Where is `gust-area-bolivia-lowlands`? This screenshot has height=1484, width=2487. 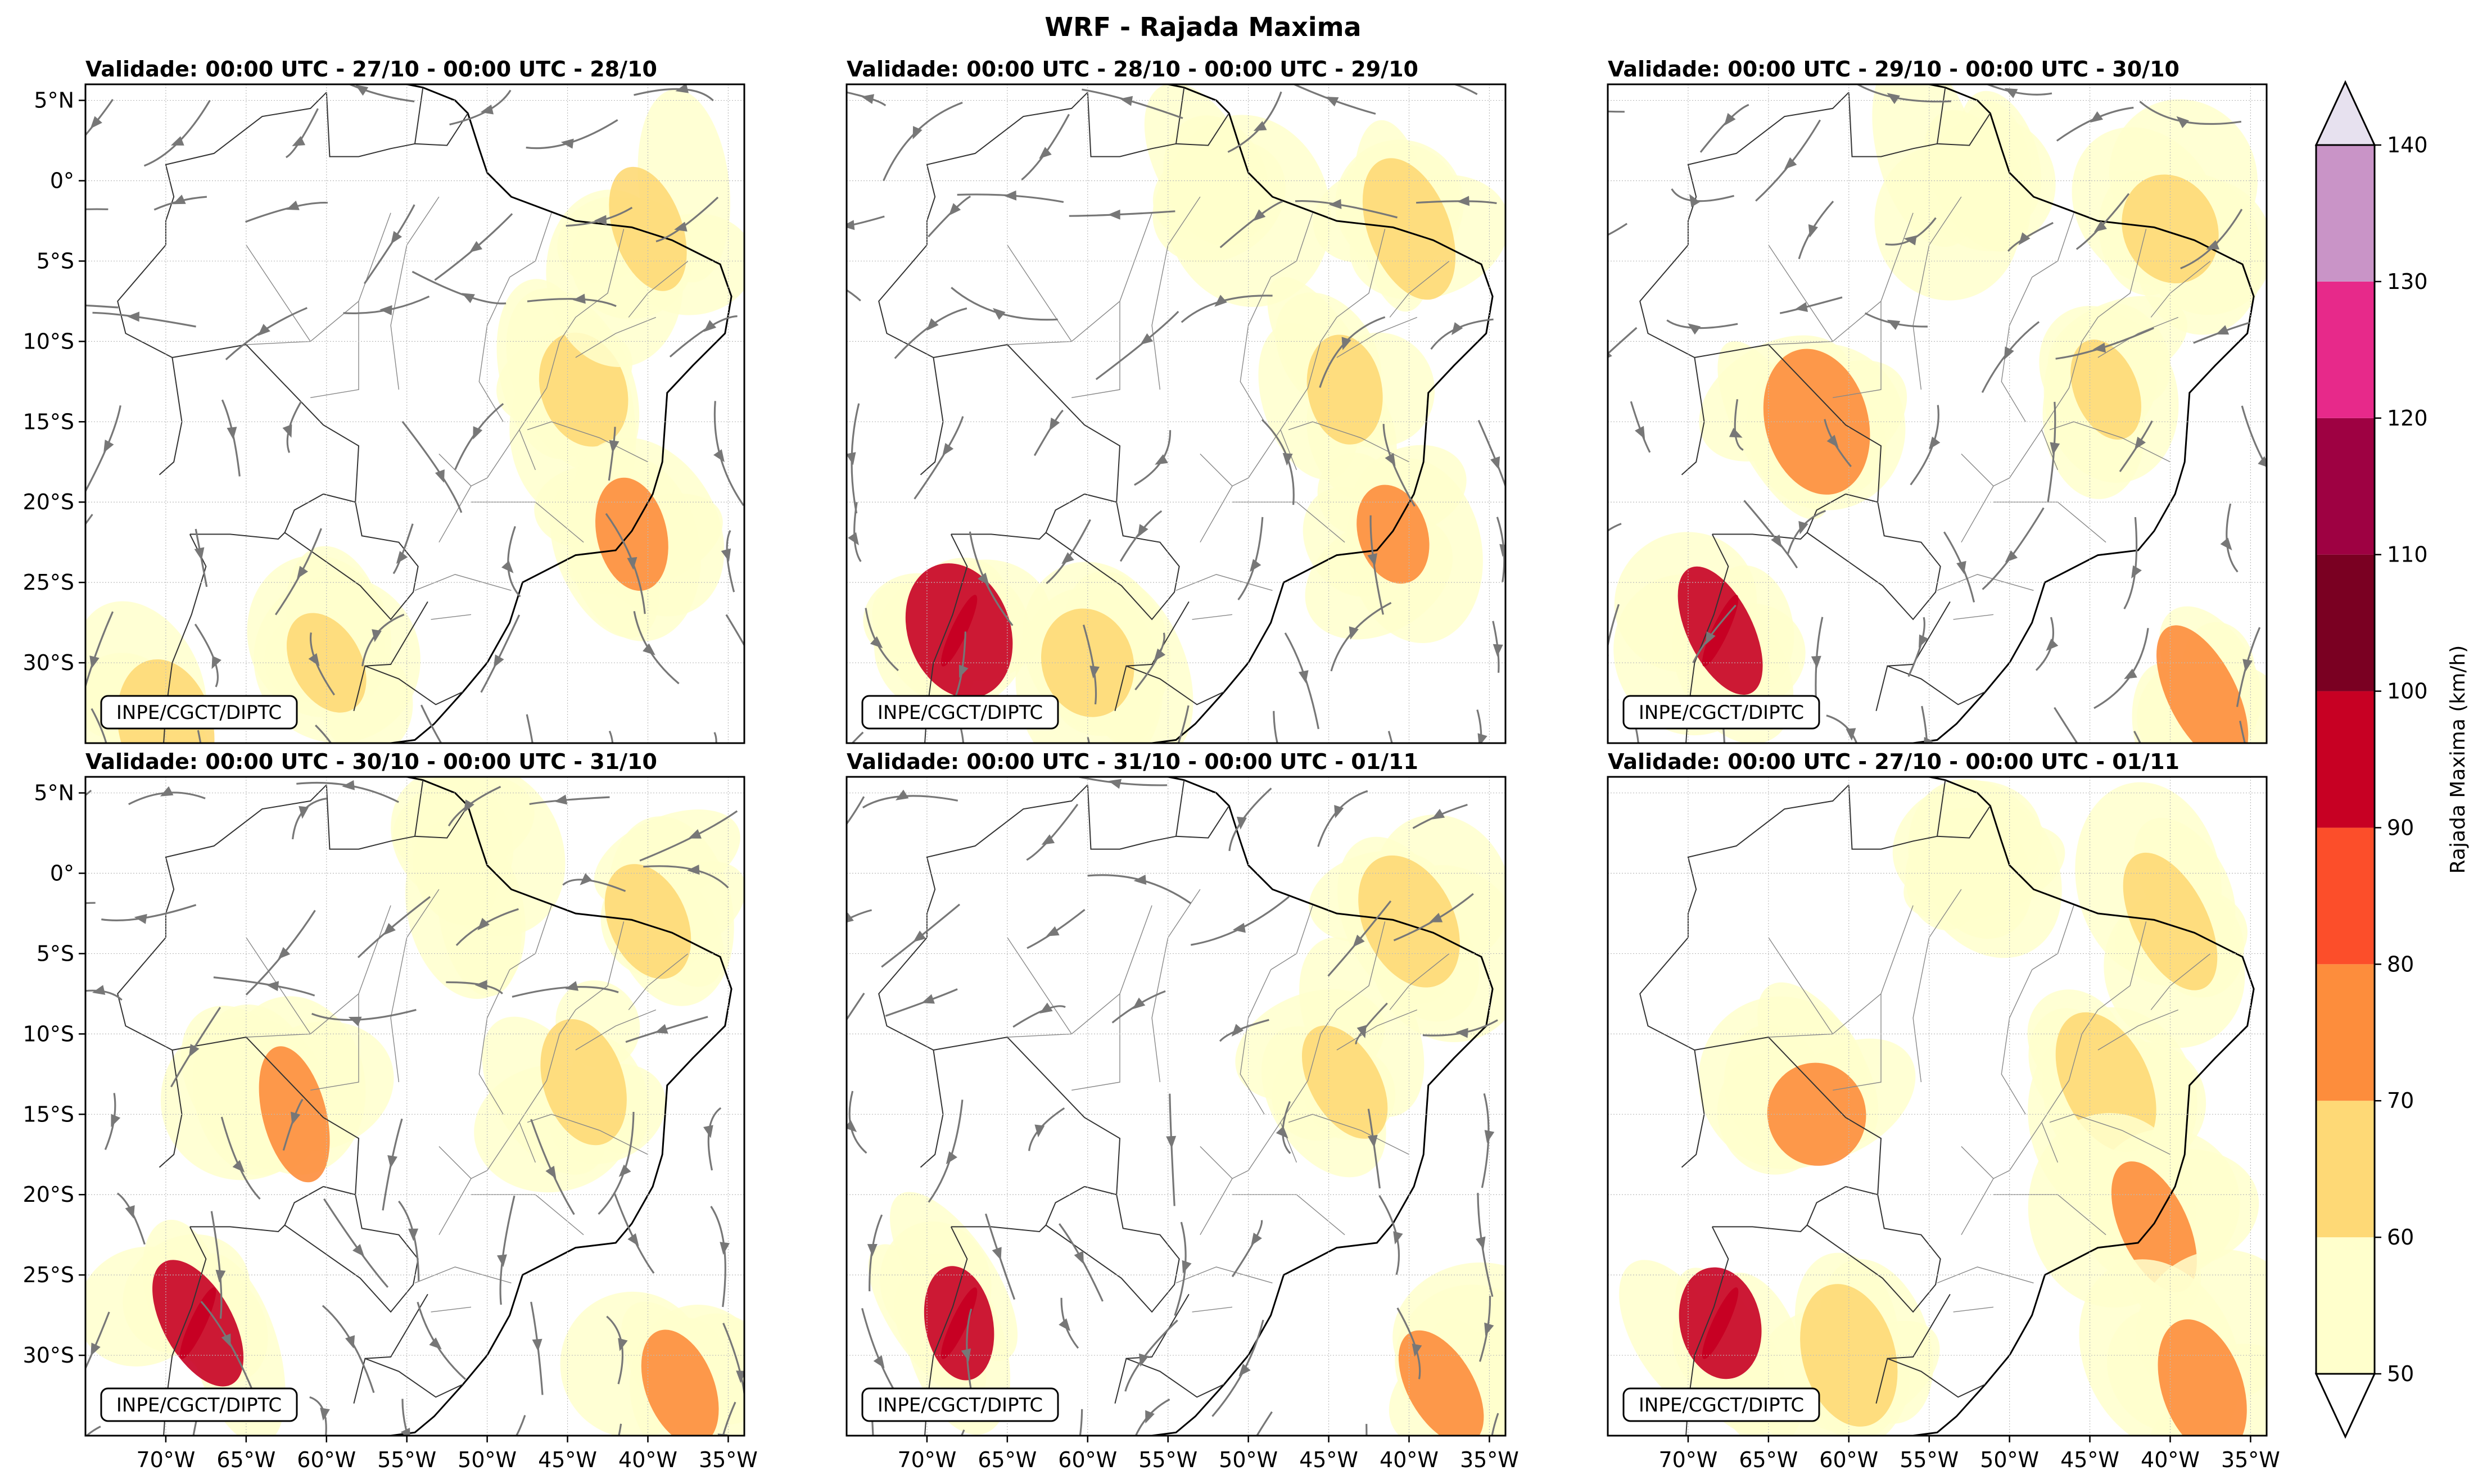
gust-area-bolivia-lowlands is located at coordinates (277, 1089).